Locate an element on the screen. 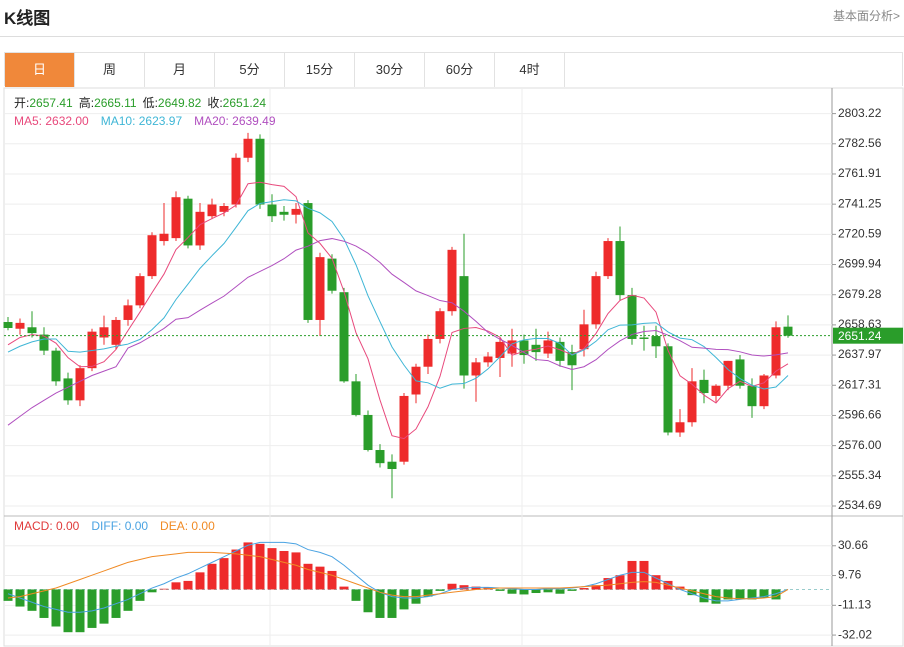  last-price-tag is located at coordinates (868, 335).